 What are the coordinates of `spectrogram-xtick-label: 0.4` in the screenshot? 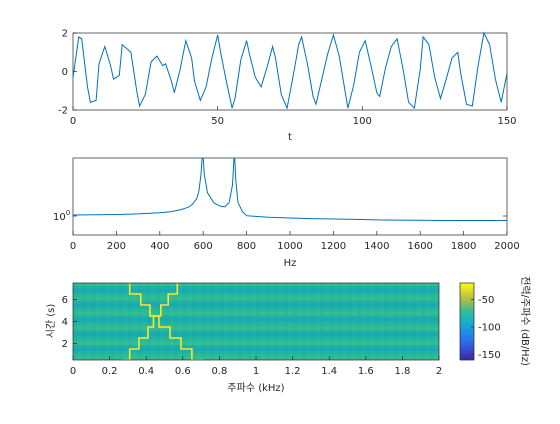 It's located at (146, 371).